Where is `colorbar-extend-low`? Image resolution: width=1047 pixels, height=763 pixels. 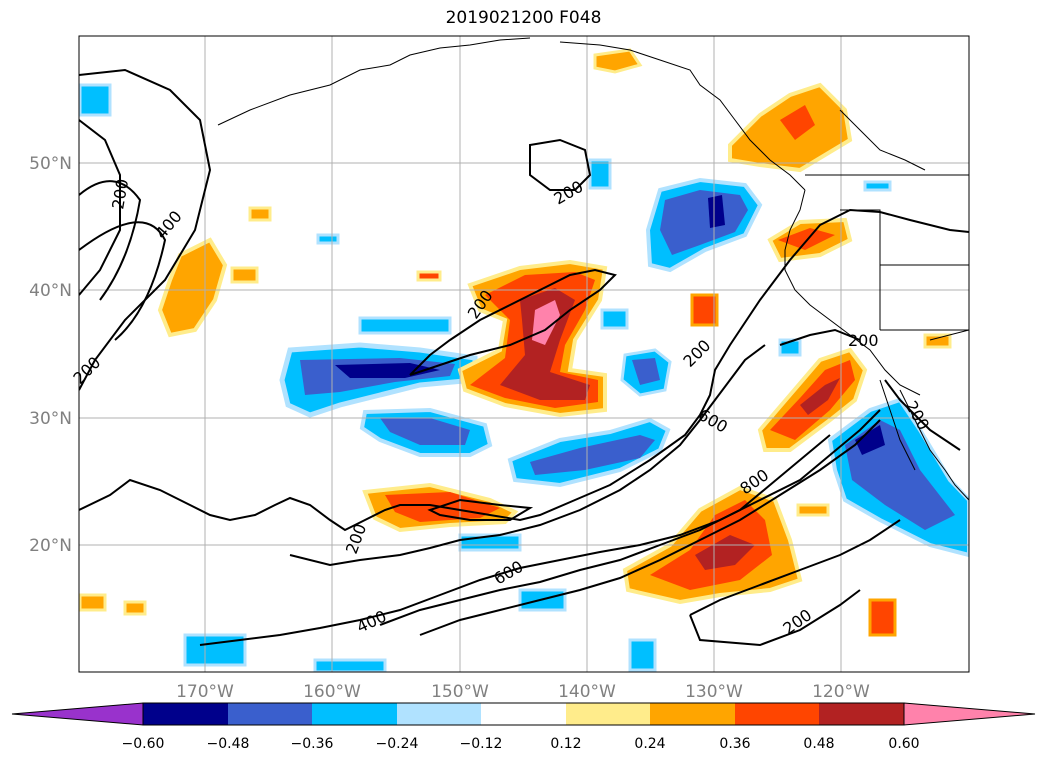 colorbar-extend-low is located at coordinates (77, 714).